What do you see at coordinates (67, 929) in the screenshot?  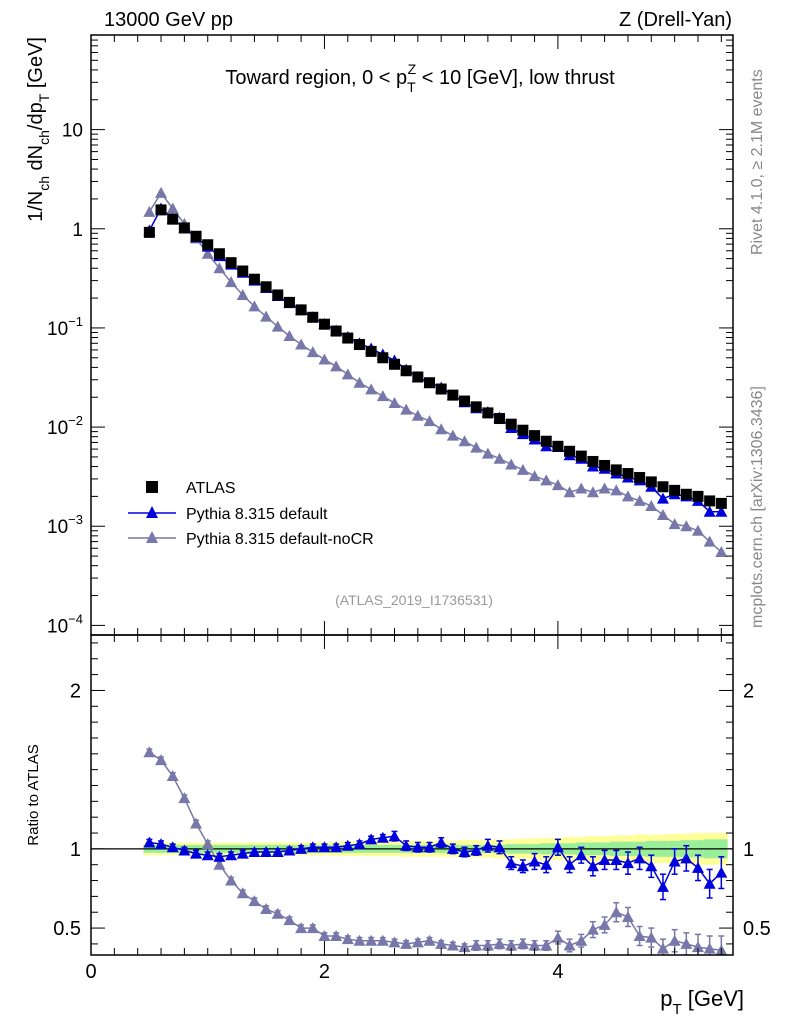 I see `y-tick-label: 0.5` at bounding box center [67, 929].